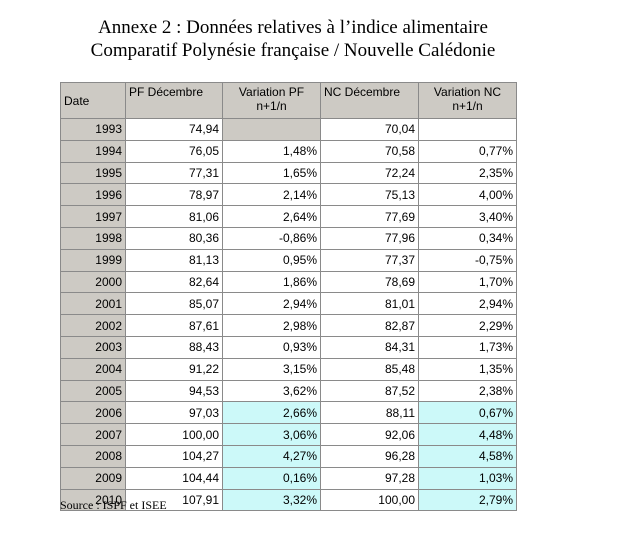  I want to click on cell-nc-december: 70,04, so click(369, 129).